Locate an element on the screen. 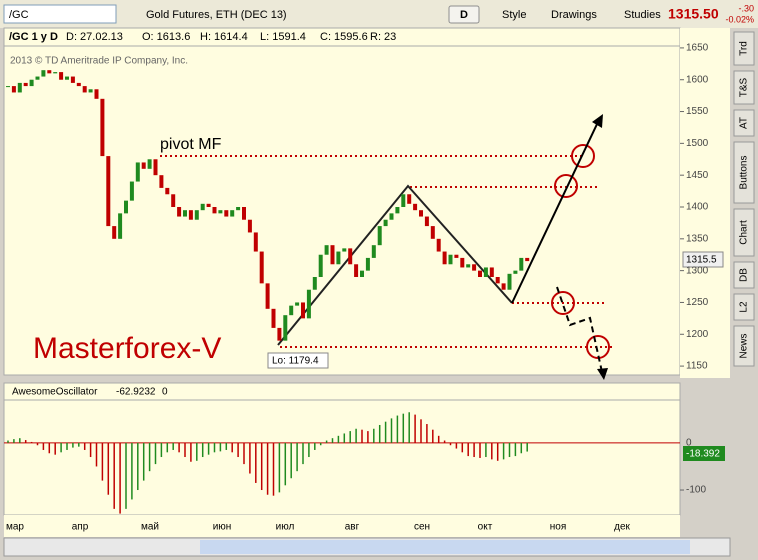 This screenshot has height=560, width=758. y-tick-label: 1150 is located at coordinates (697, 366).